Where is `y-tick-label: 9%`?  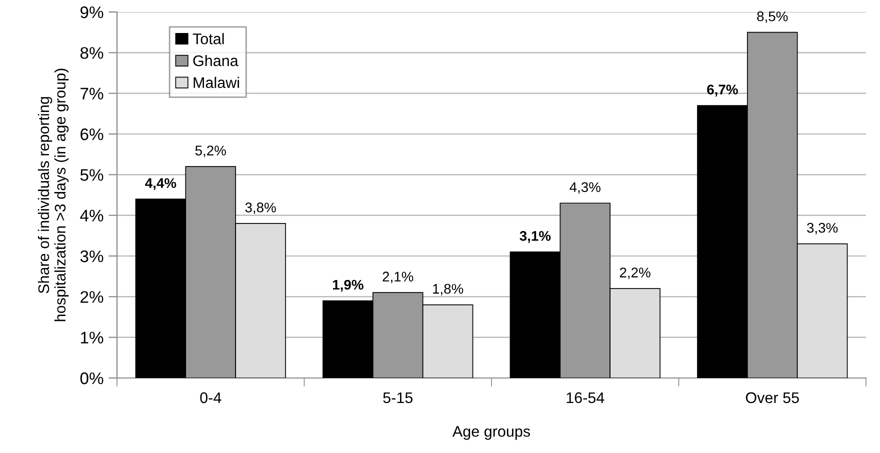
y-tick-label: 9% is located at coordinates (92, 12).